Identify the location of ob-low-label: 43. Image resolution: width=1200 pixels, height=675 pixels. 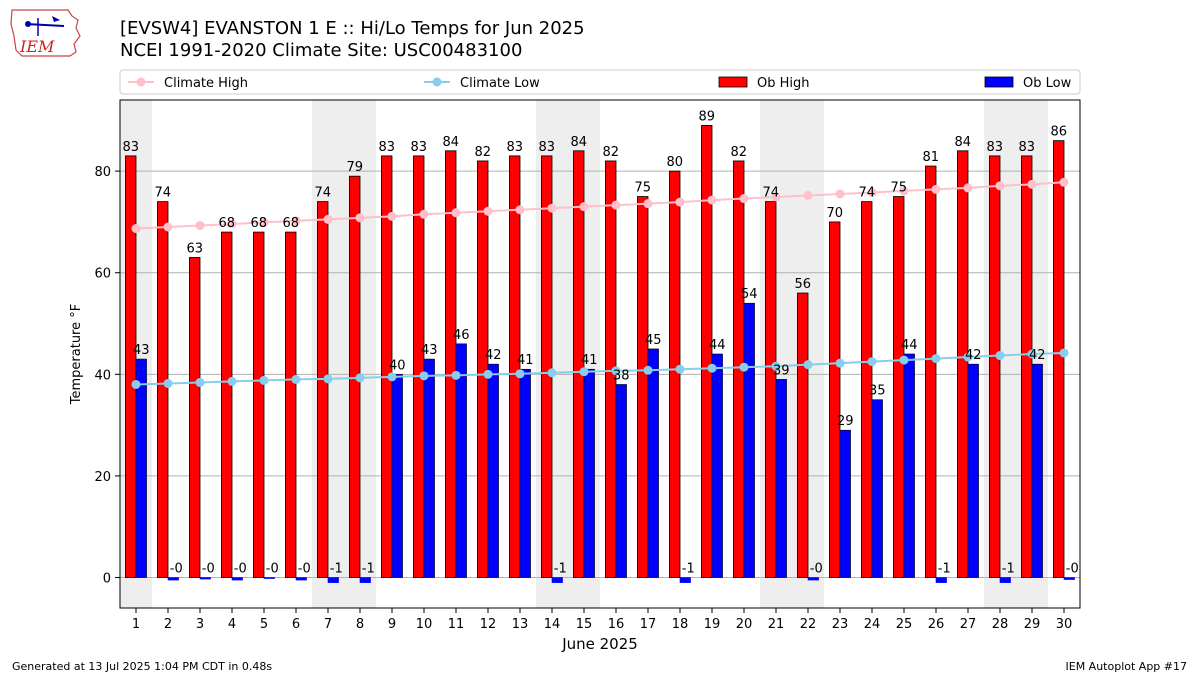
(141, 350).